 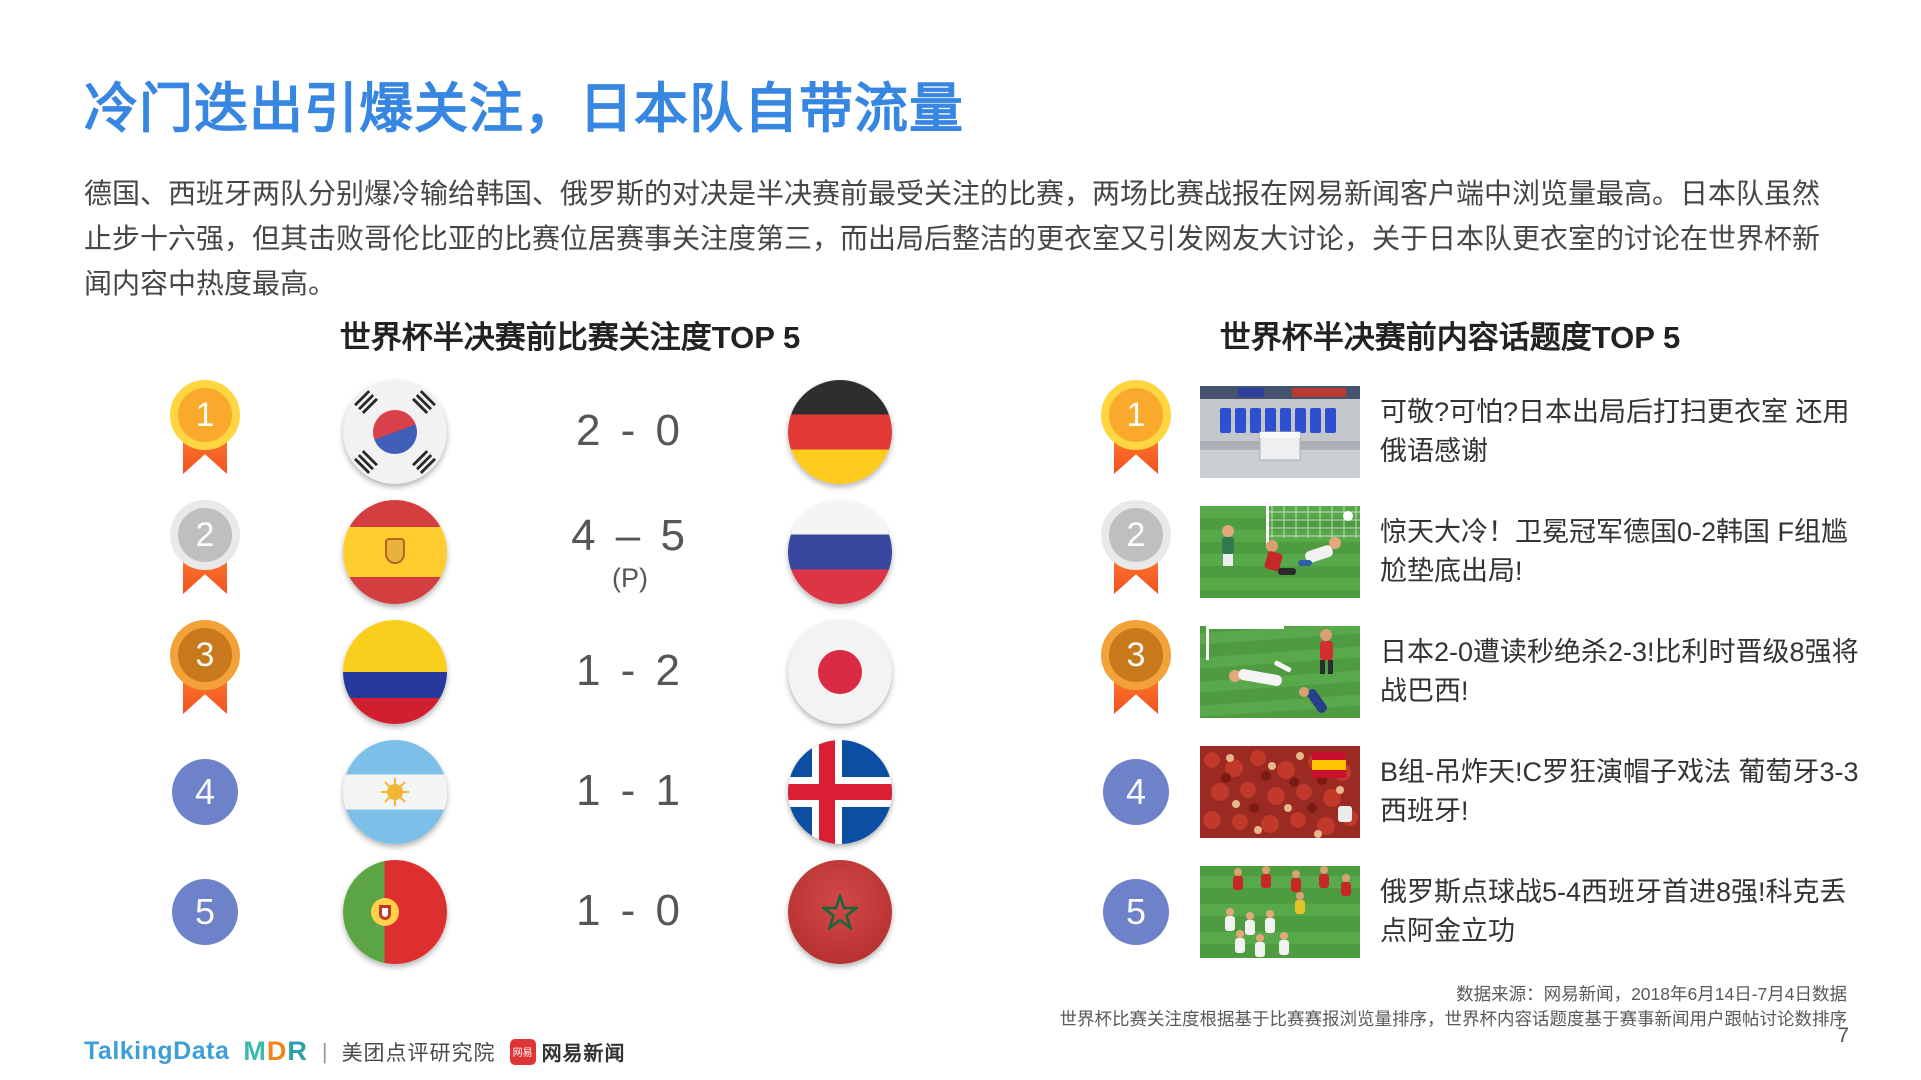 What do you see at coordinates (157, 1051) in the screenshot?
I see `talkingdata-logo: TalkingData` at bounding box center [157, 1051].